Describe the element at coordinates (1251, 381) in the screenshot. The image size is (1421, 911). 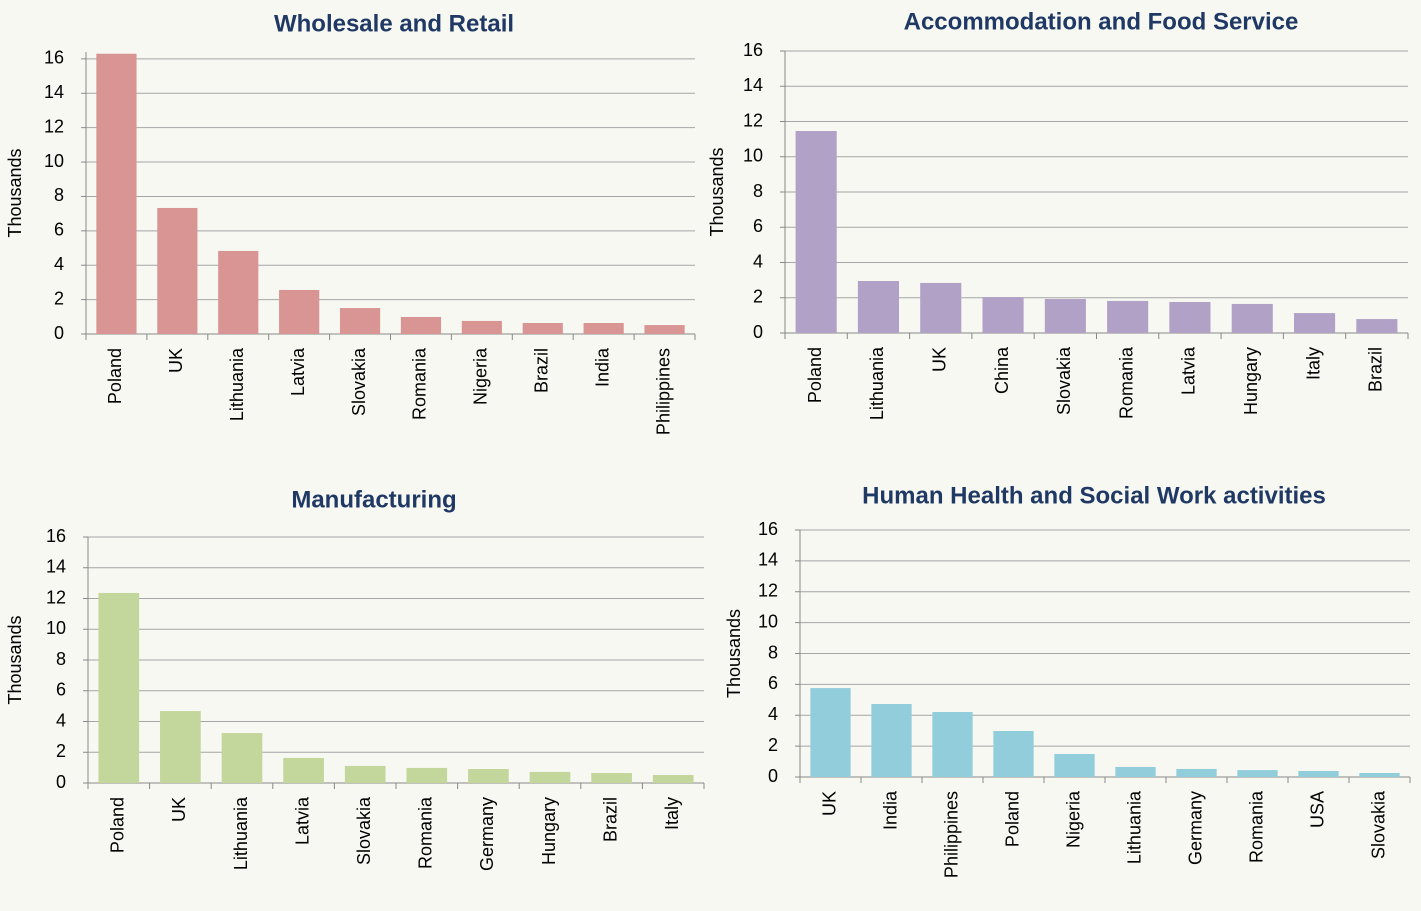
I see `x-tick-label: Hungary` at that location.